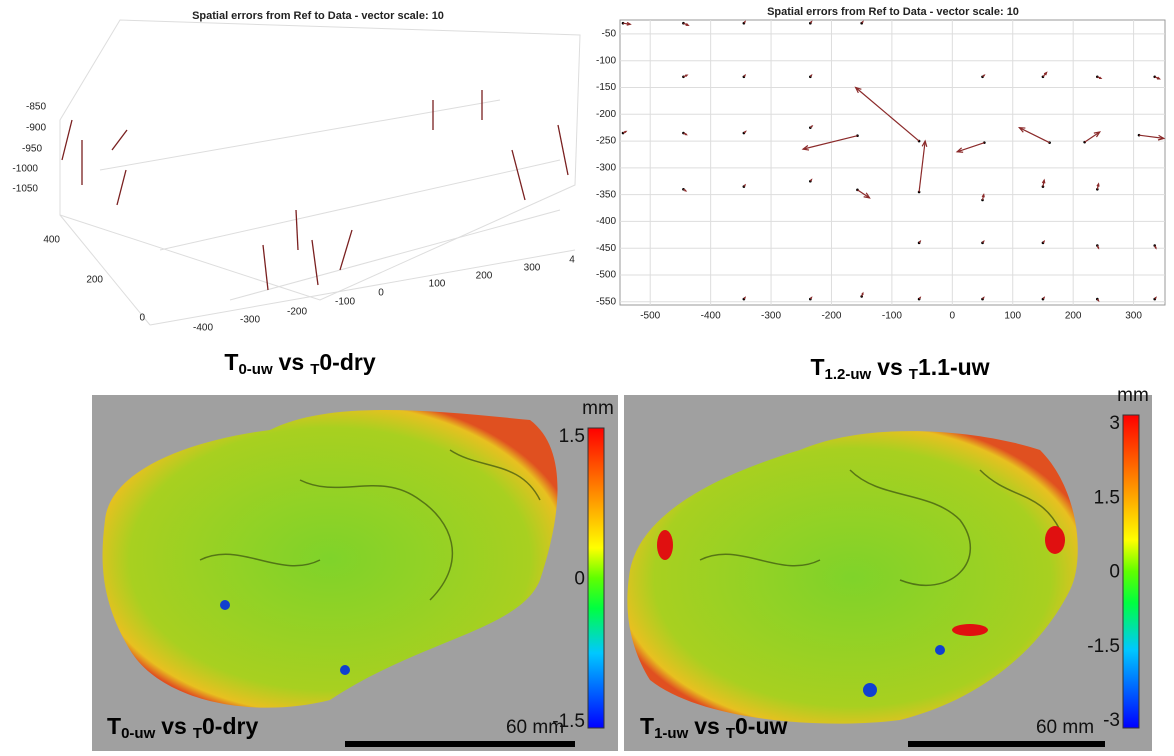 This screenshot has width=1174, height=756. I want to click on z-tick-label: -1000, so click(25, 169).